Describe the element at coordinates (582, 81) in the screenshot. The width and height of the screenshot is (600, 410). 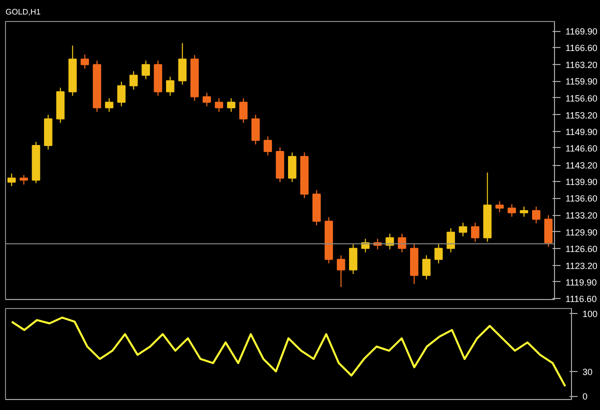
I see `y-tick-label: 1159.90` at that location.